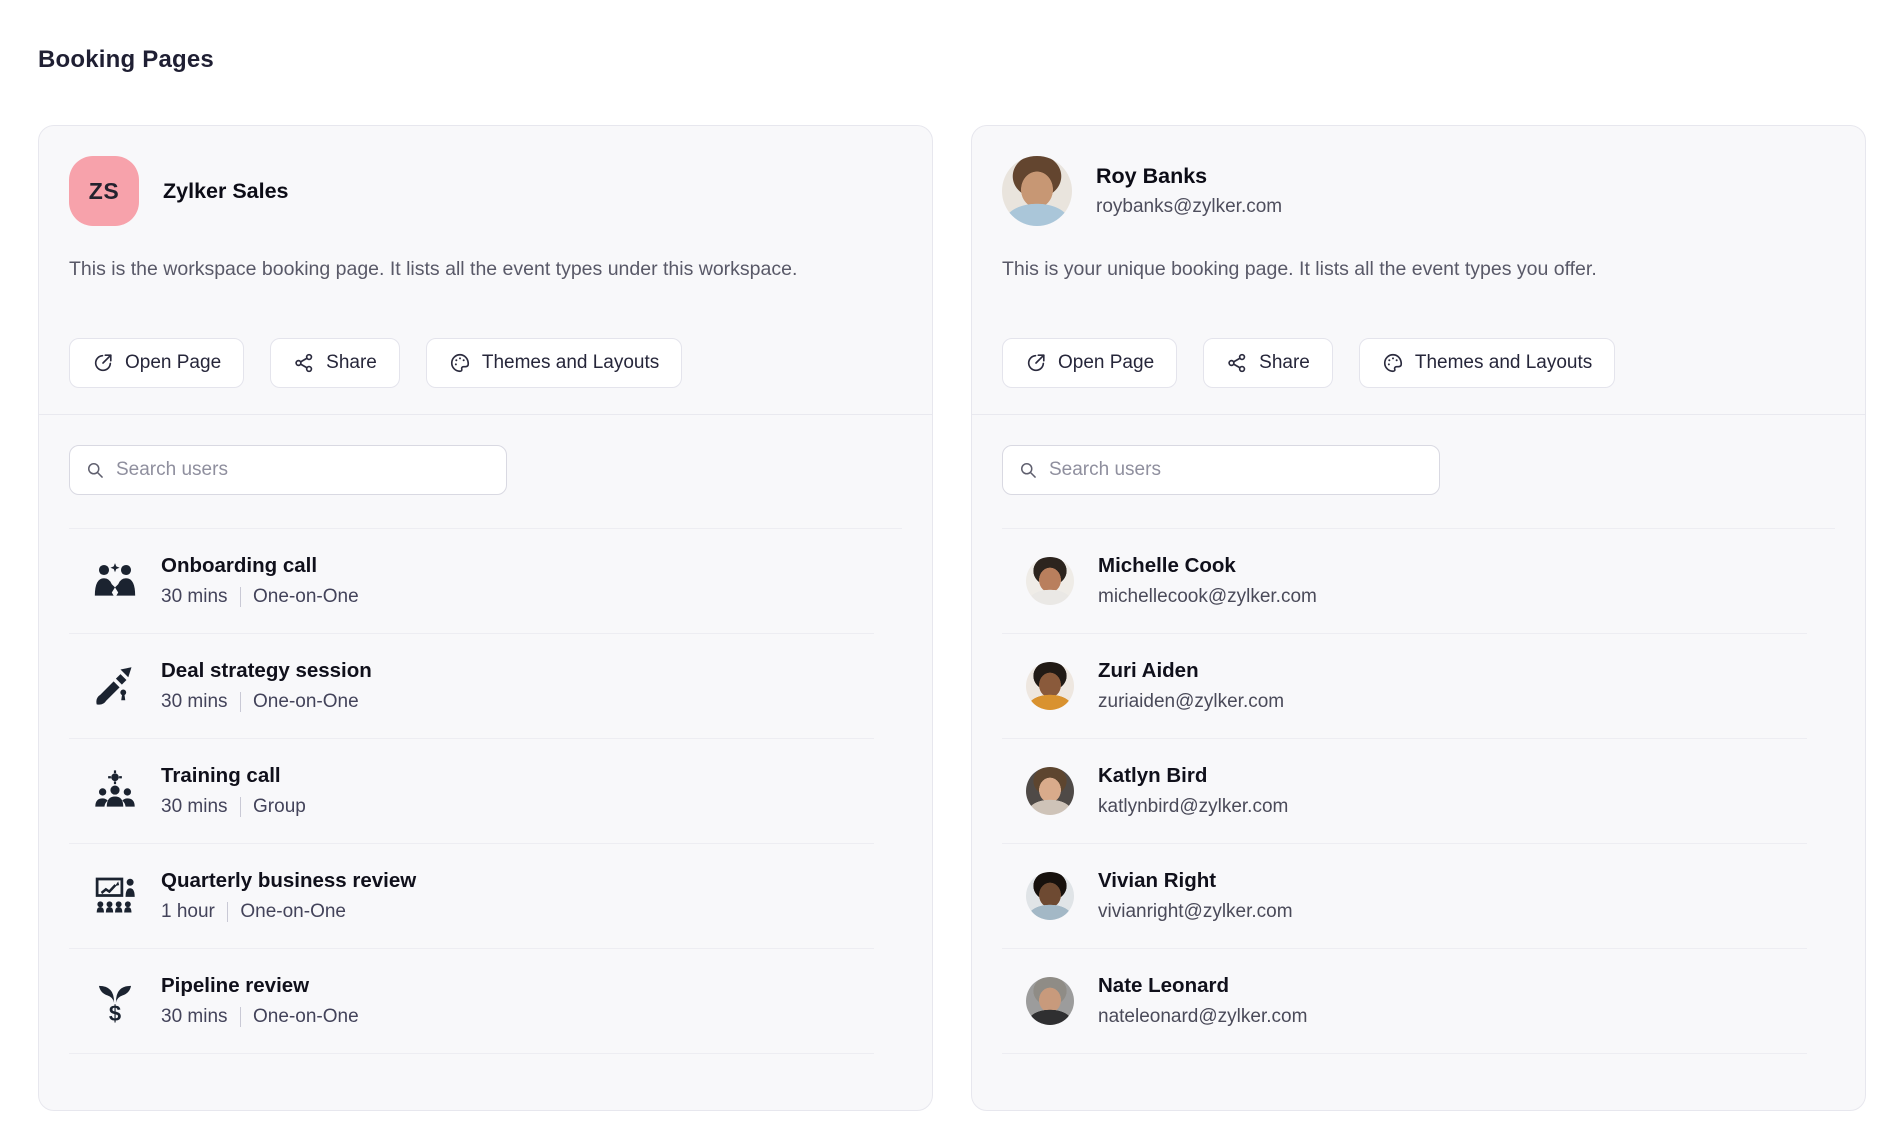 The image size is (1900, 1137). What do you see at coordinates (1189, 206) in the screenshot?
I see `owner-email: roybanks@zylker.com` at bounding box center [1189, 206].